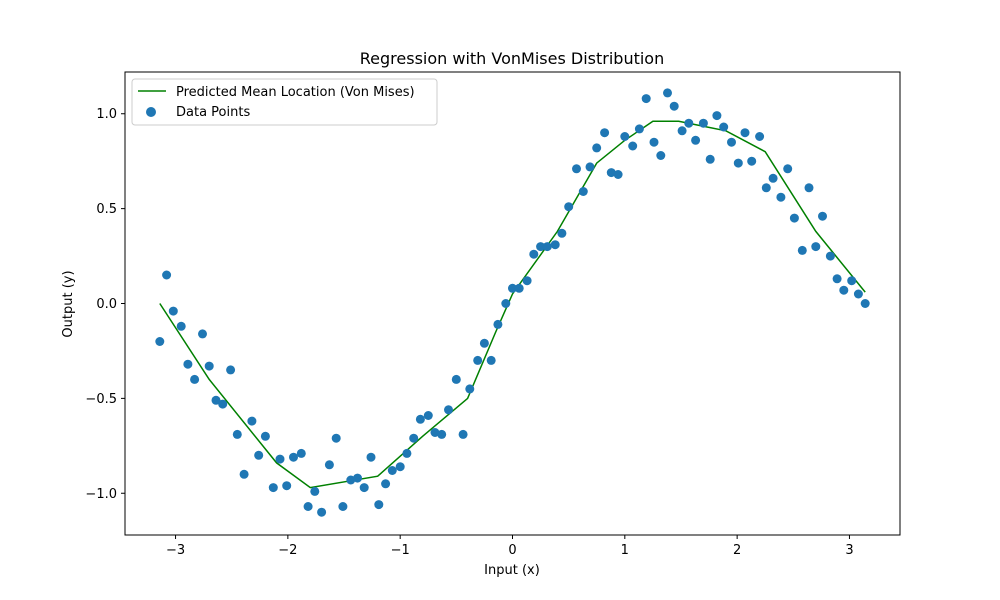 This screenshot has height=600, width=1000. I want to click on x-tick-label: −2, so click(287, 550).